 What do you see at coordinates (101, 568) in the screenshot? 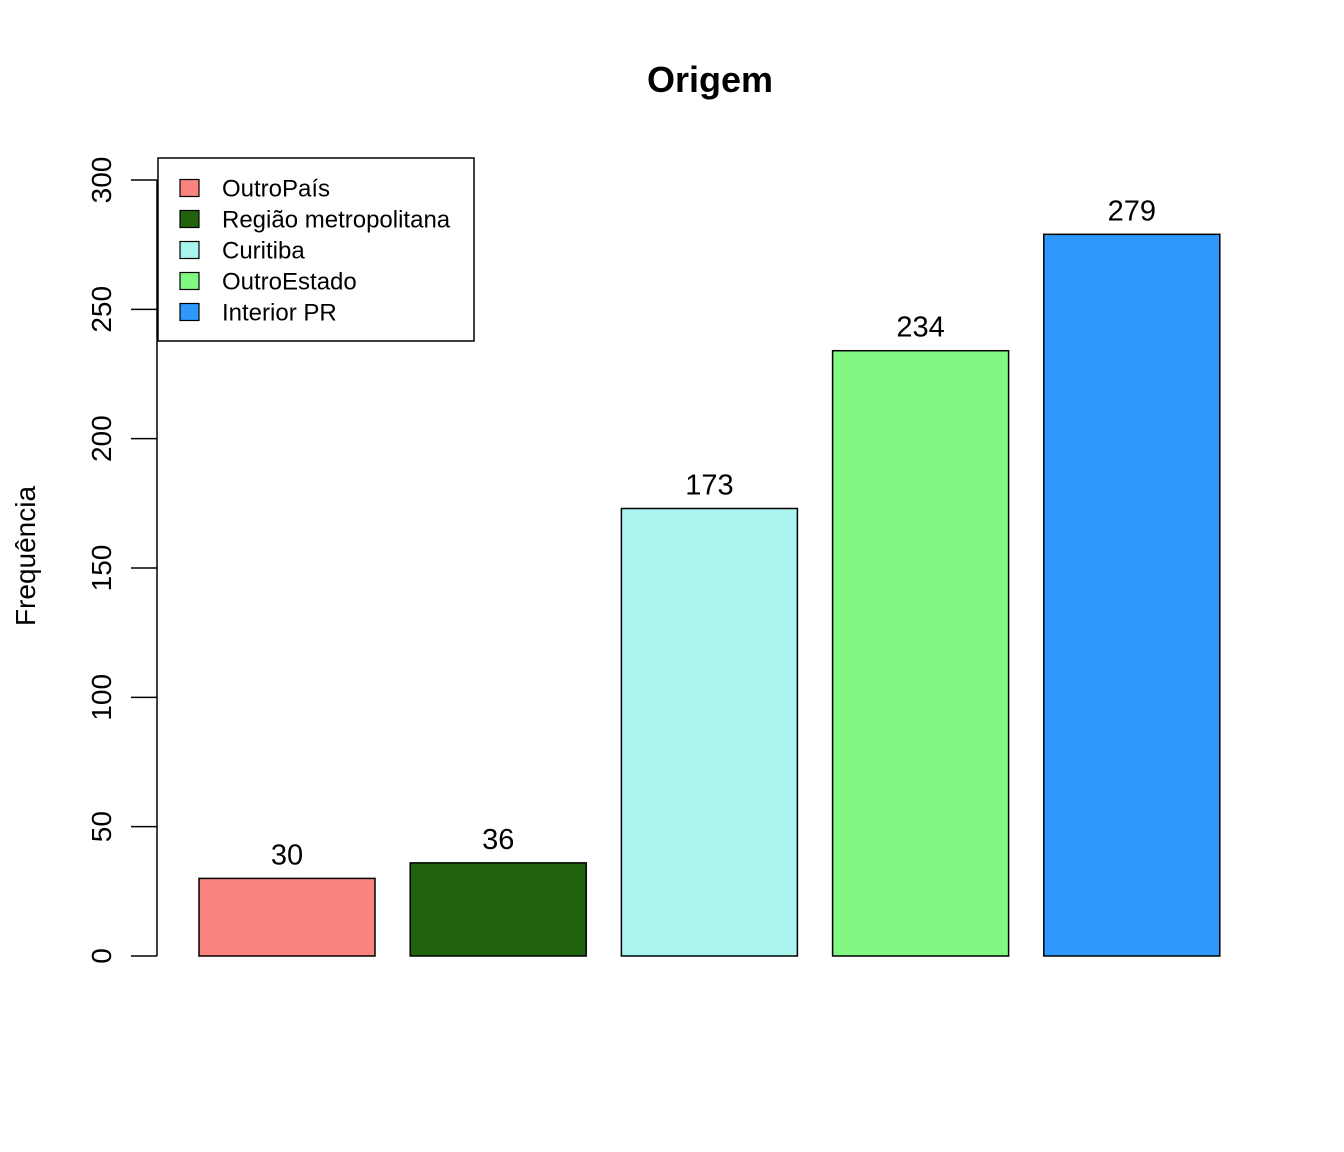
I see `y-tick-label: 150` at bounding box center [101, 568].